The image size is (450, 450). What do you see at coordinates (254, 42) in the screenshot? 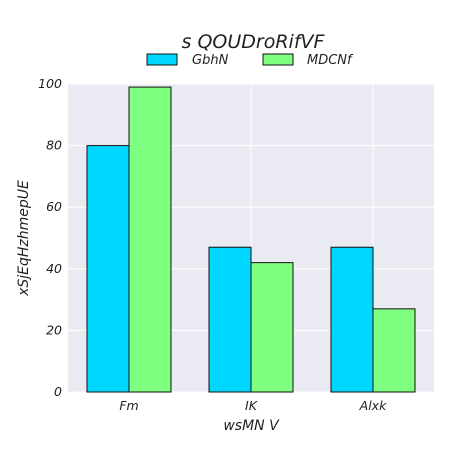
I see `chart-title: s QOUDroRifVF` at bounding box center [254, 42].